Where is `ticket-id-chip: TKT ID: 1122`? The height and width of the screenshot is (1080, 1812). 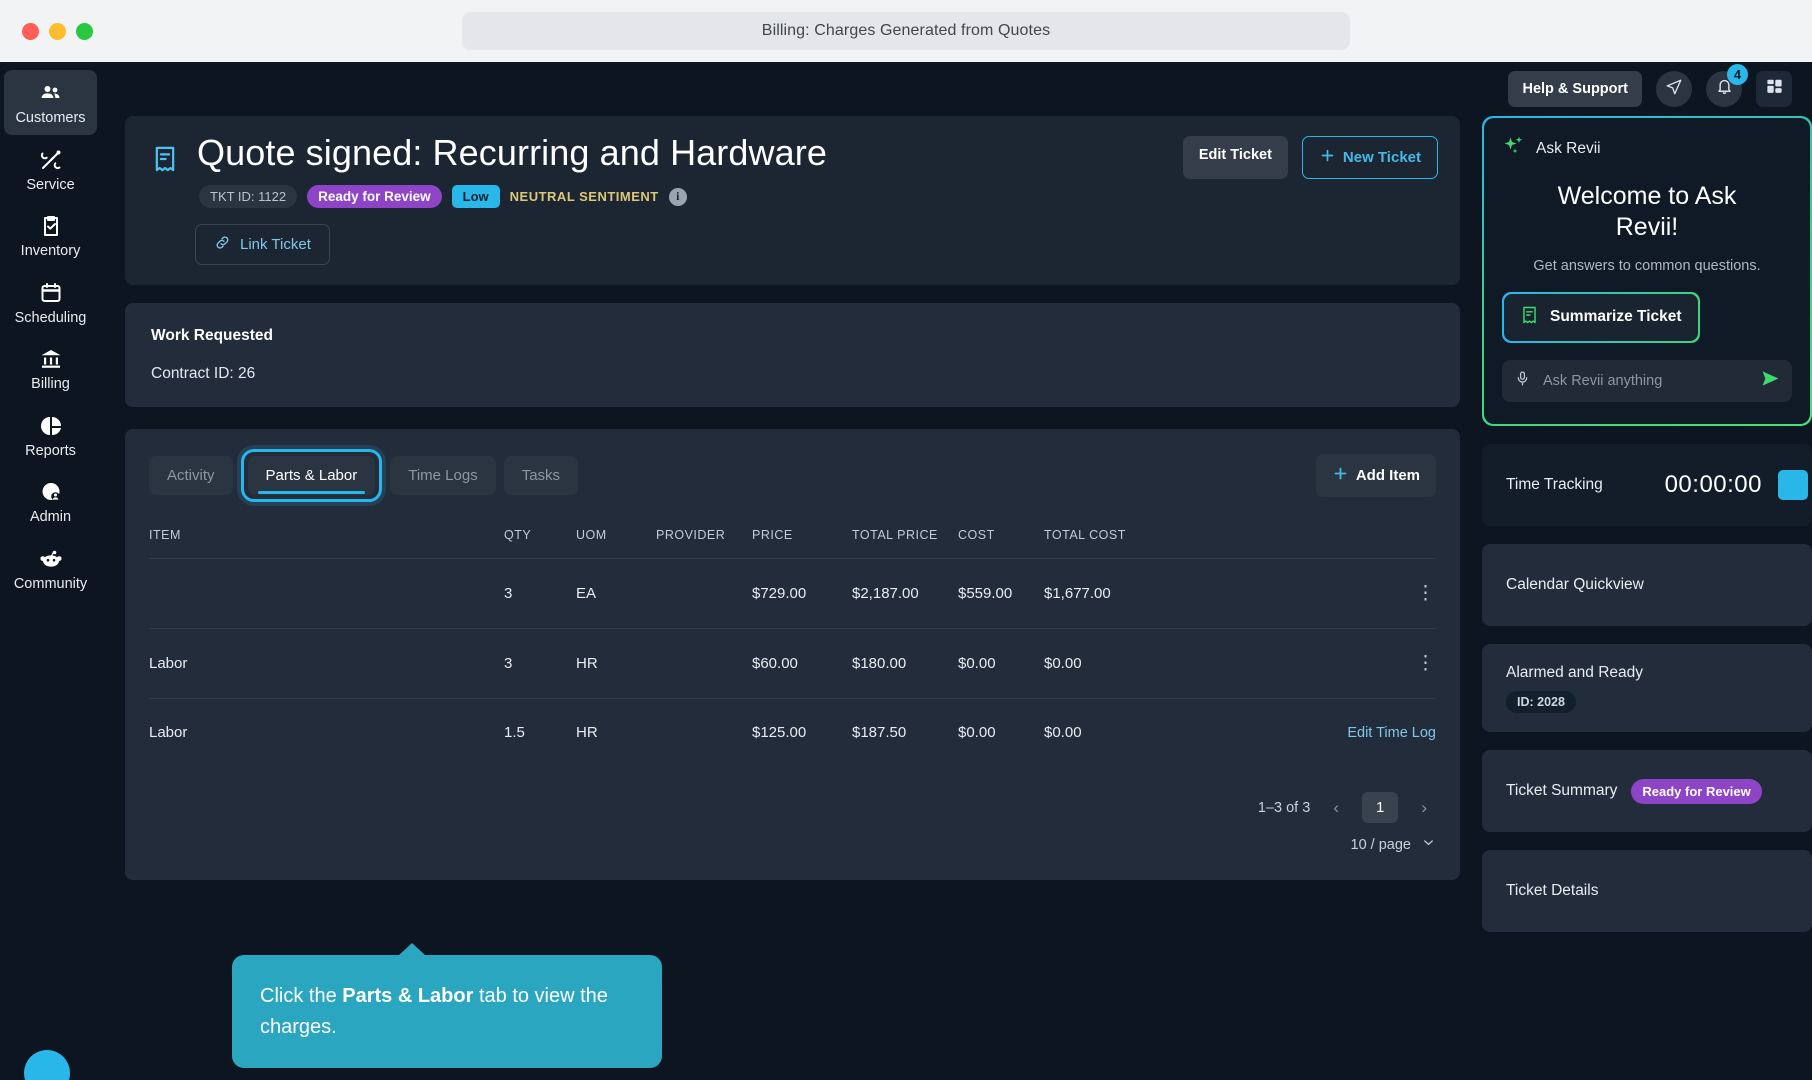 ticket-id-chip: TKT ID: 1122 is located at coordinates (248, 197).